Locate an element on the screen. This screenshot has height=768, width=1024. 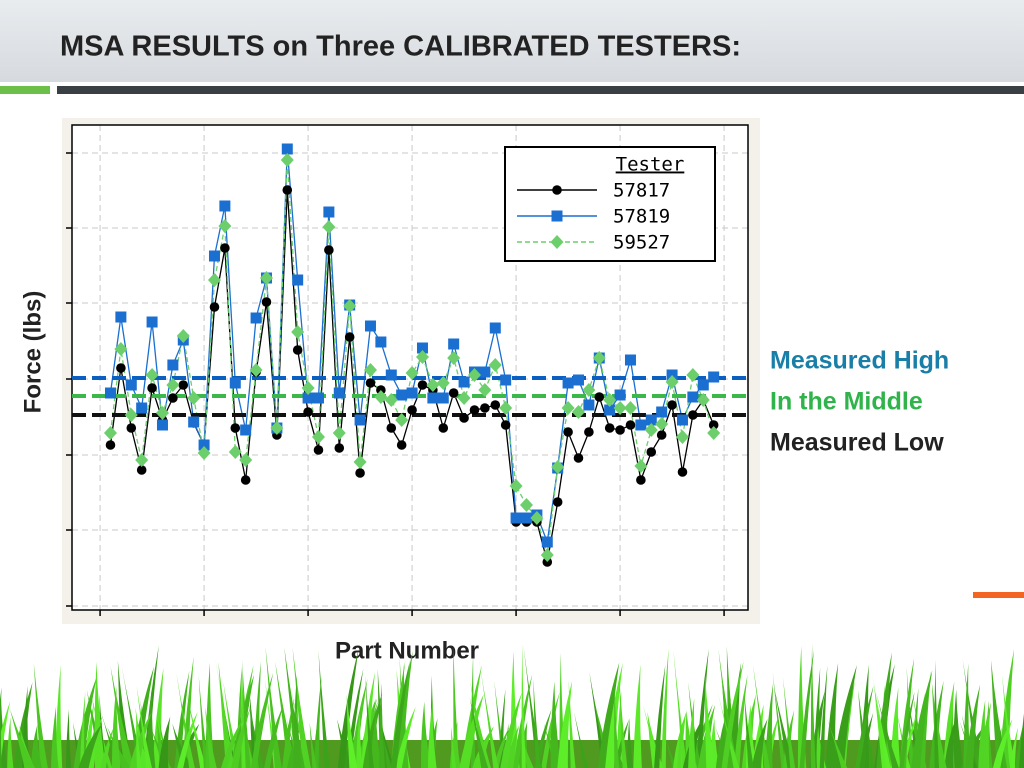
legend-box is located at coordinates (610, 204).